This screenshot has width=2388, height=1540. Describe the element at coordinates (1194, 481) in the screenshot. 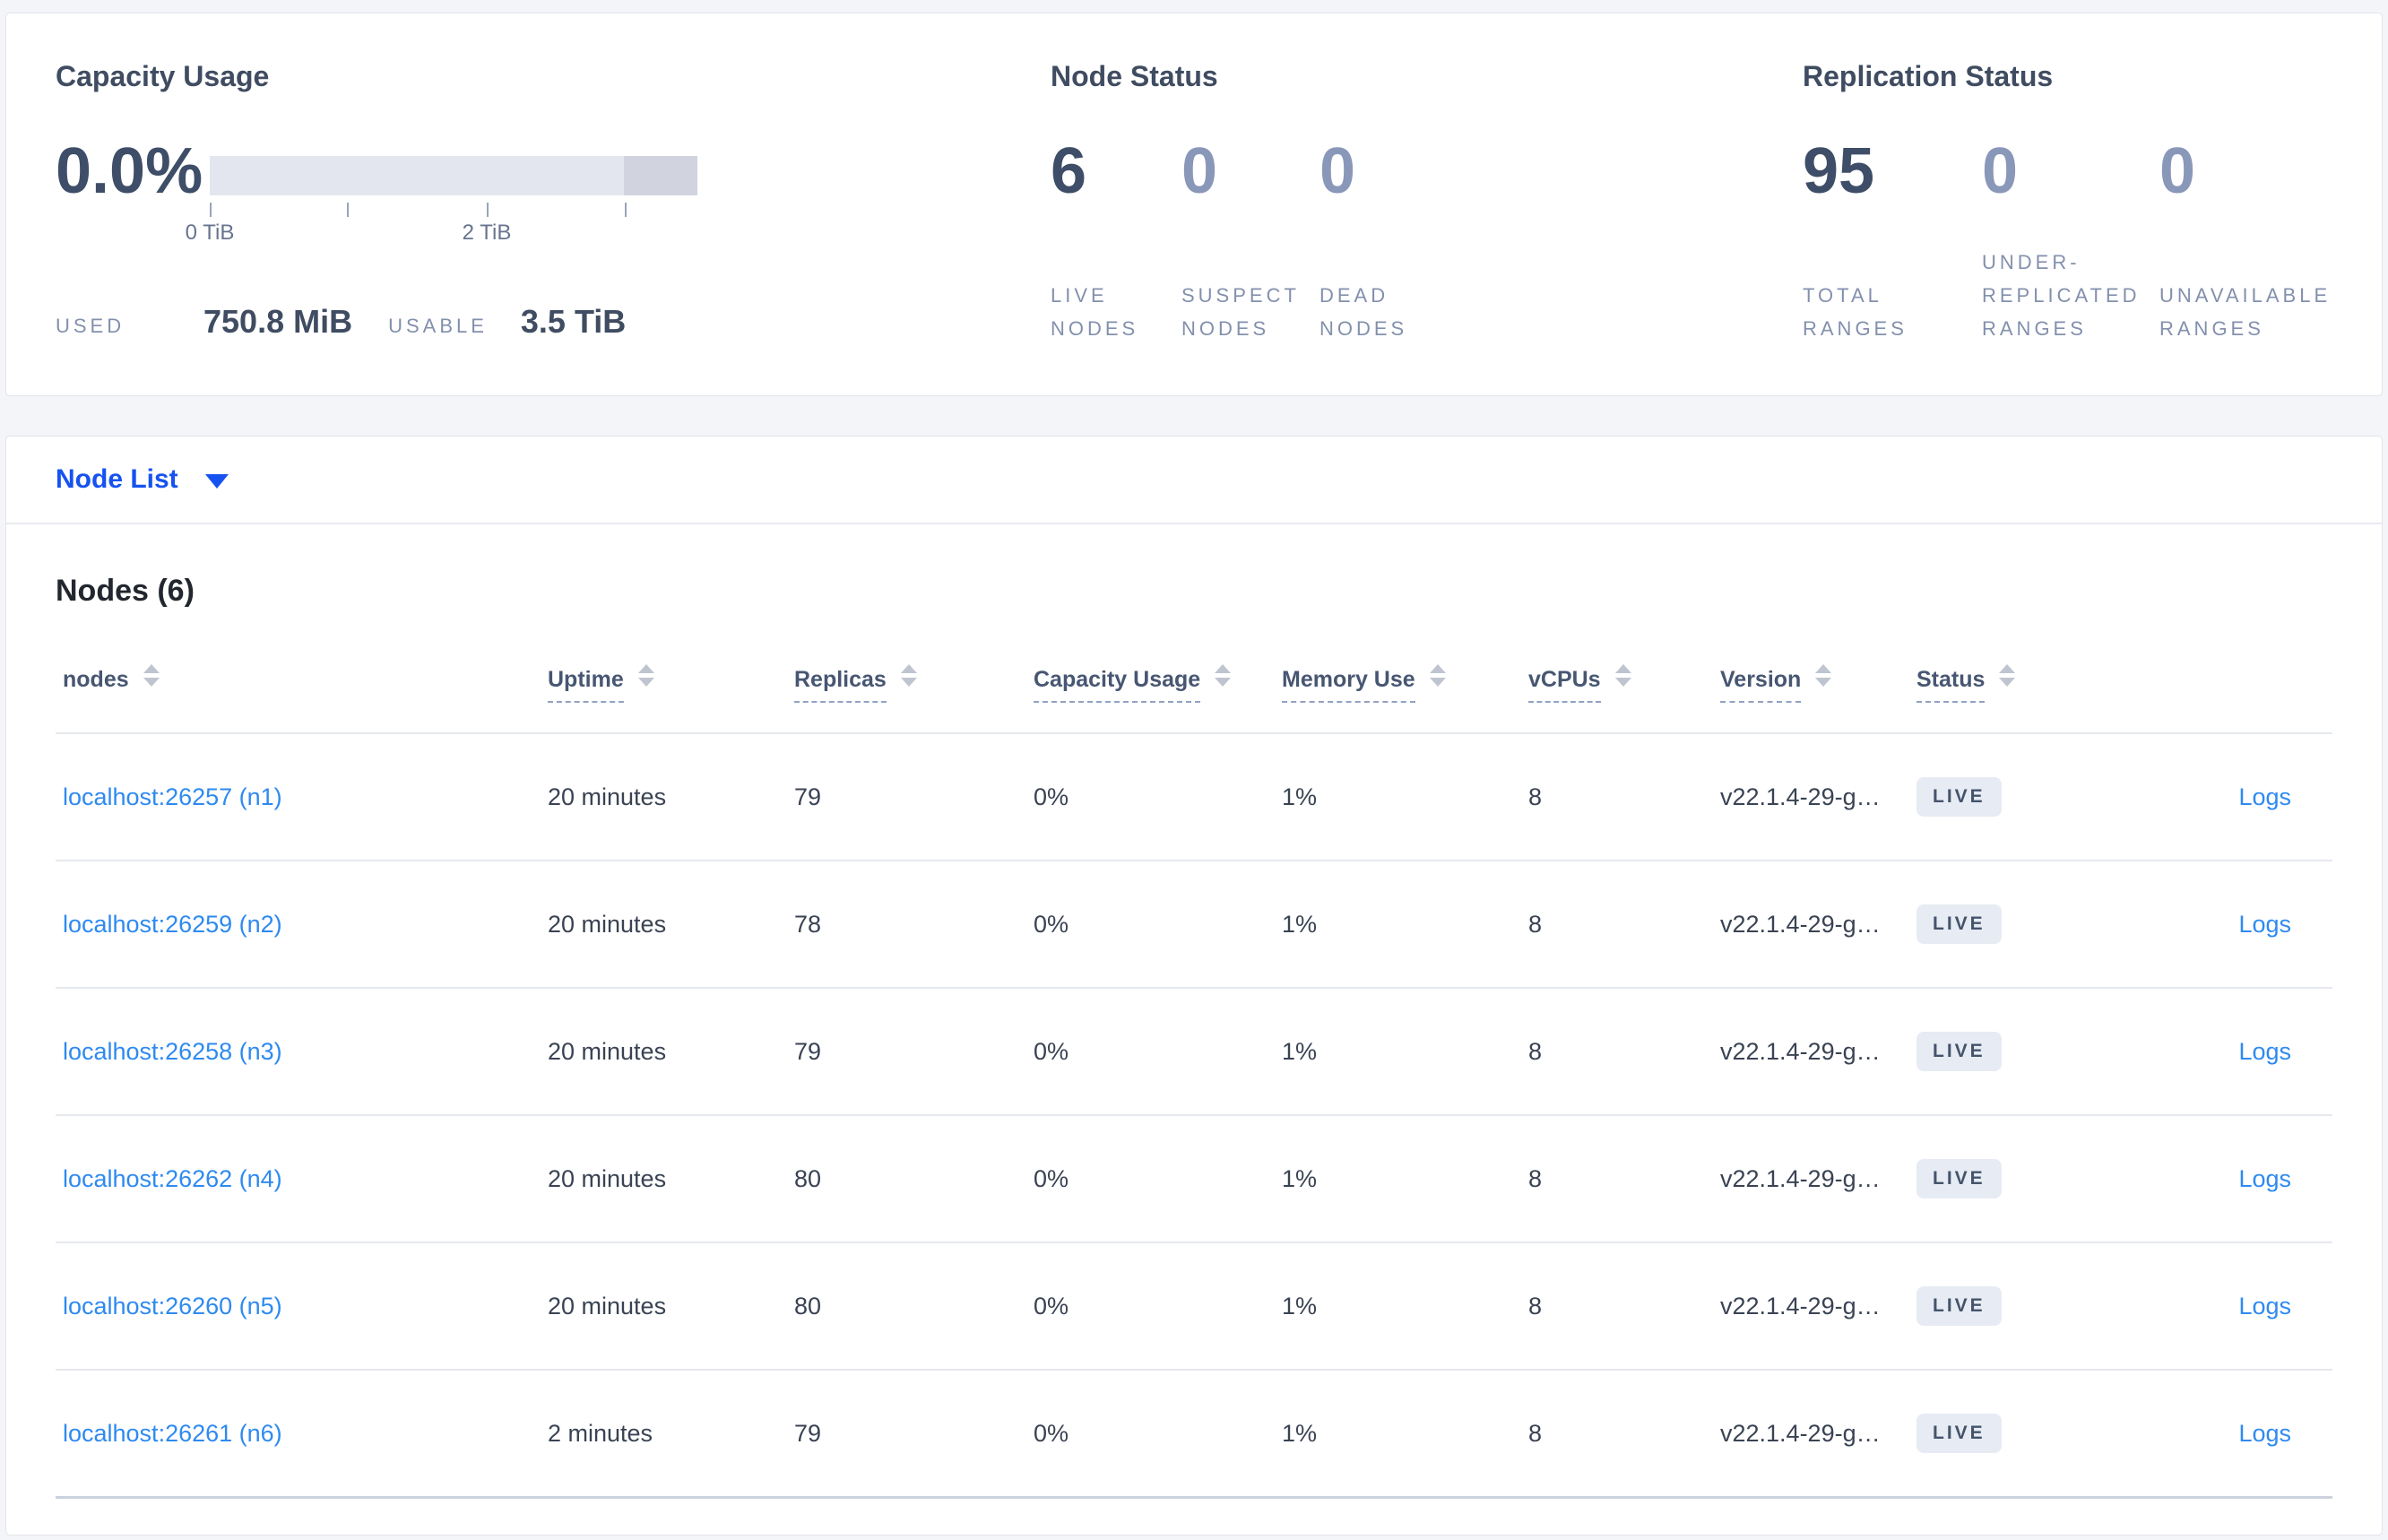

I see `view-selector-bar: Node List` at that location.